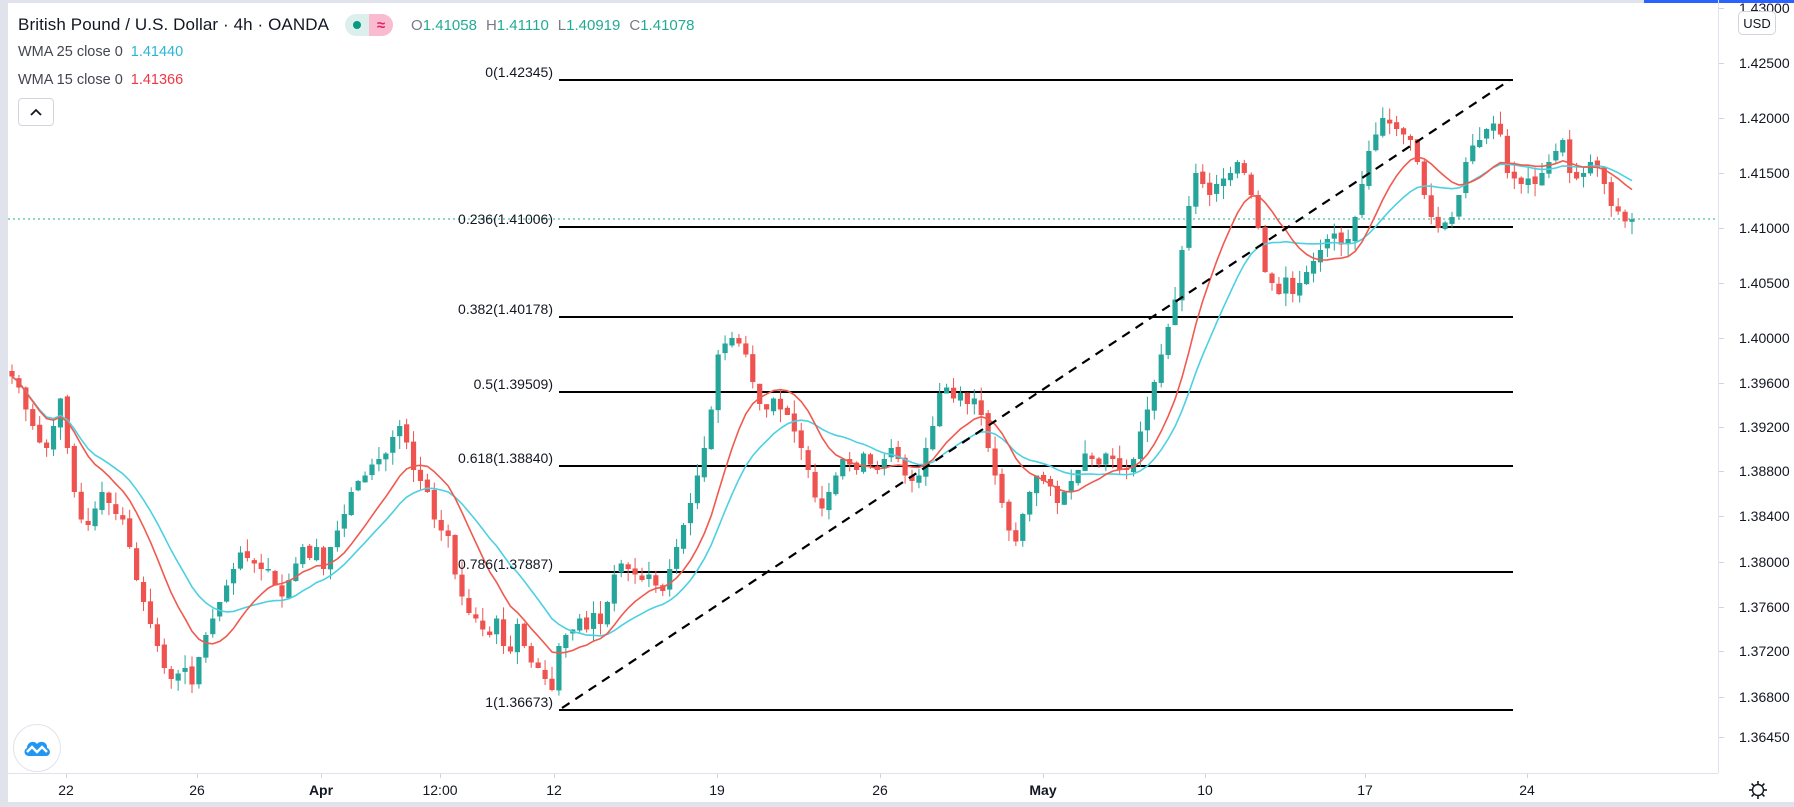 The height and width of the screenshot is (807, 1794). What do you see at coordinates (505, 564) in the screenshot?
I see `fib-level-label: 0.786(1.37887)` at bounding box center [505, 564].